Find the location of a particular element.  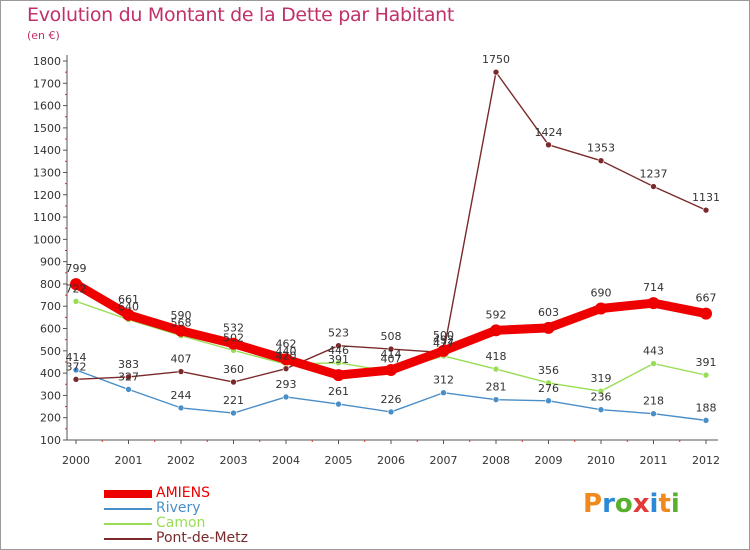

data-label-pont-de-metz: 1131 is located at coordinates (706, 197).